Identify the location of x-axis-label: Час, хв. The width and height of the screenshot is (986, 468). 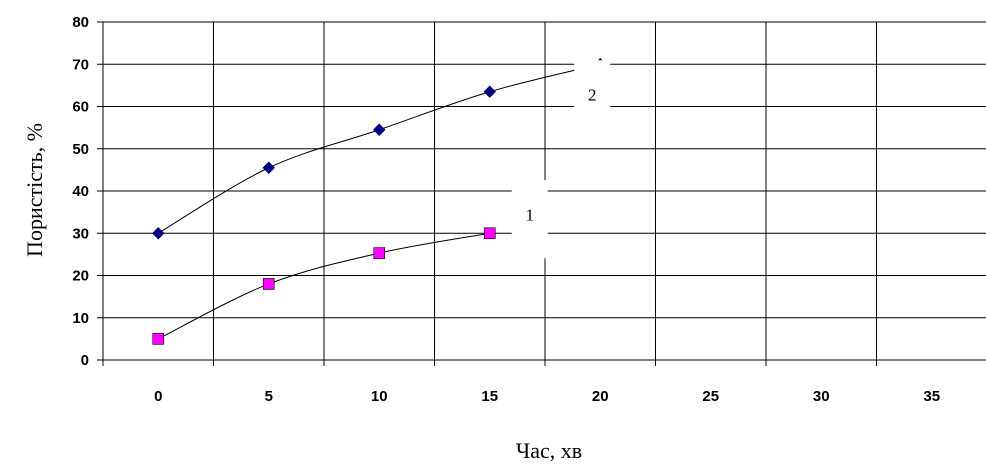
(549, 450).